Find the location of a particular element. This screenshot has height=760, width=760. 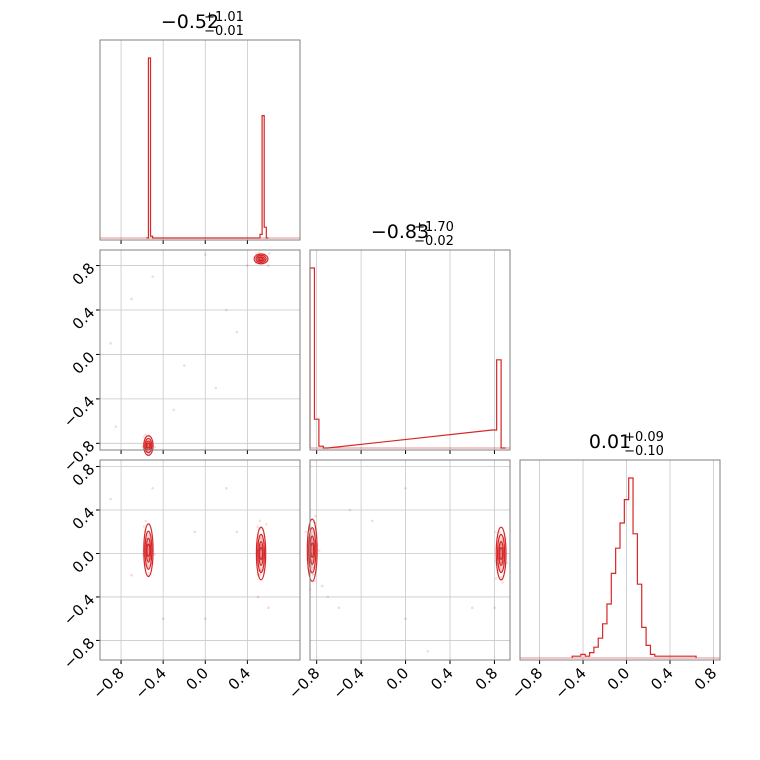

panel-title-upper-error: +0.09 is located at coordinates (644, 437).